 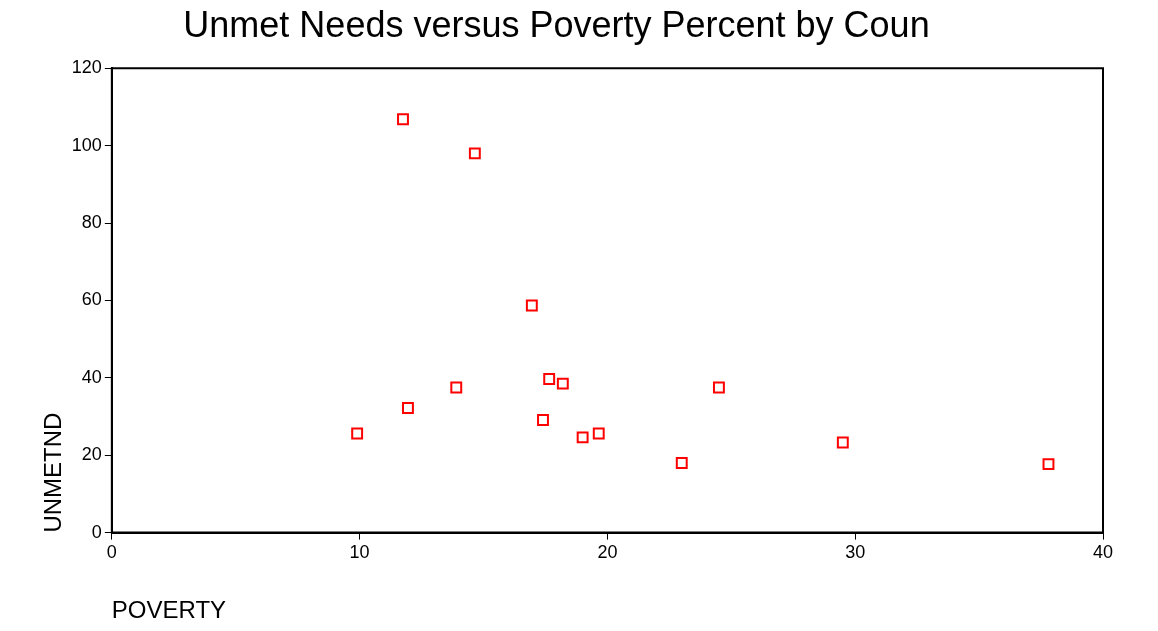 What do you see at coordinates (91, 221) in the screenshot?
I see `y-tick-label: 80` at bounding box center [91, 221].